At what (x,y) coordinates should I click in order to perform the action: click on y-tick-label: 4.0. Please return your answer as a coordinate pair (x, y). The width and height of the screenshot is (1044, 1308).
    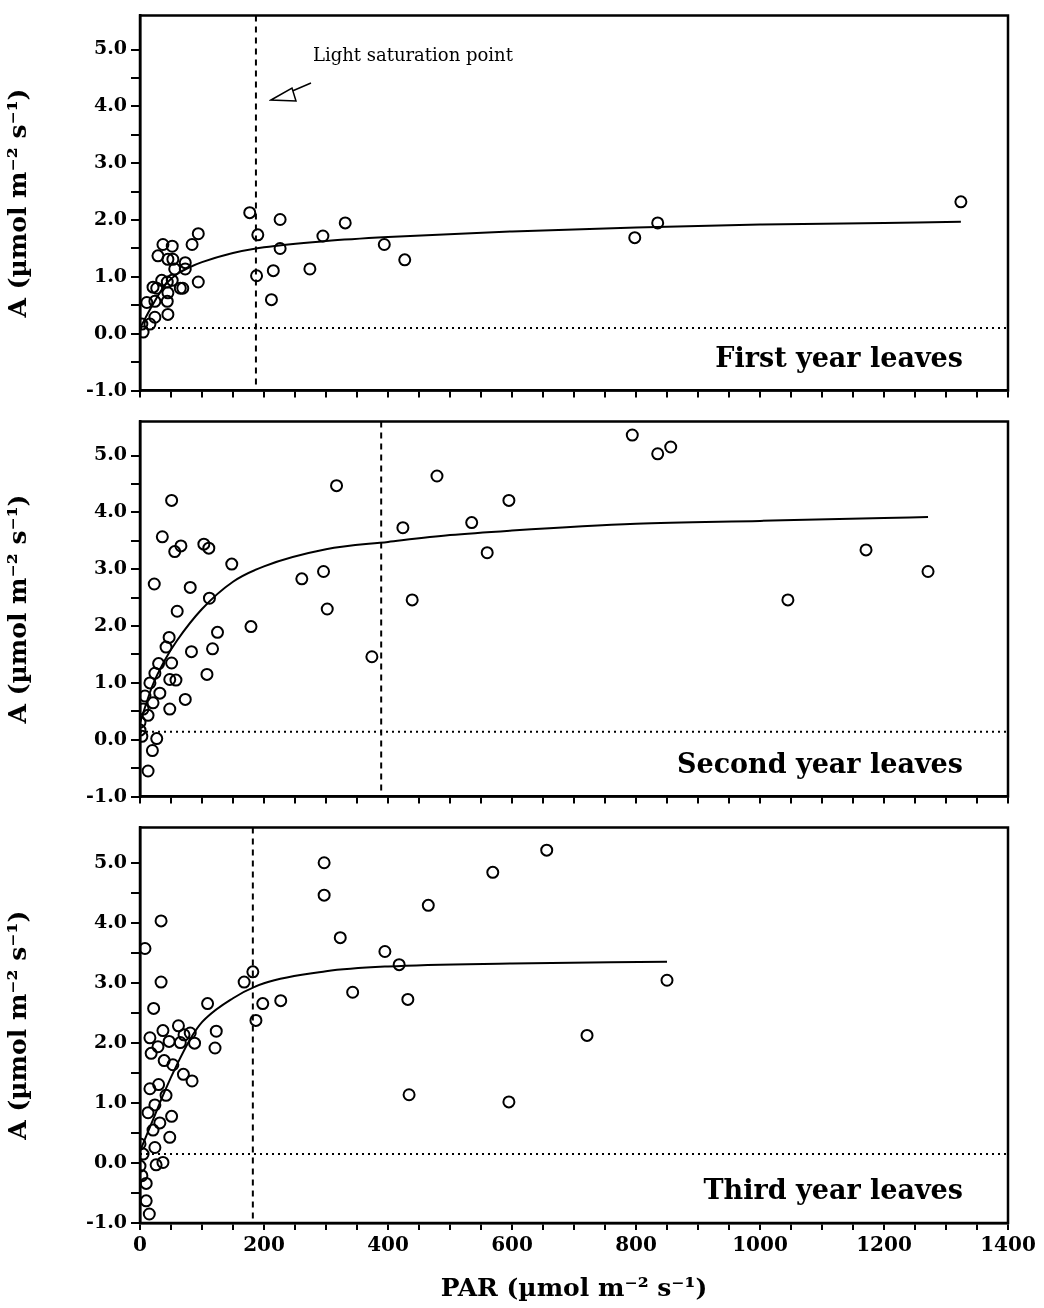
    Looking at the image, I should click on (110, 921).